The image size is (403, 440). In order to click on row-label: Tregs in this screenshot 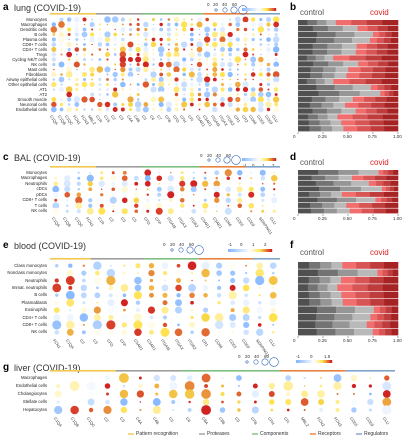, I will do `click(41, 54)`.